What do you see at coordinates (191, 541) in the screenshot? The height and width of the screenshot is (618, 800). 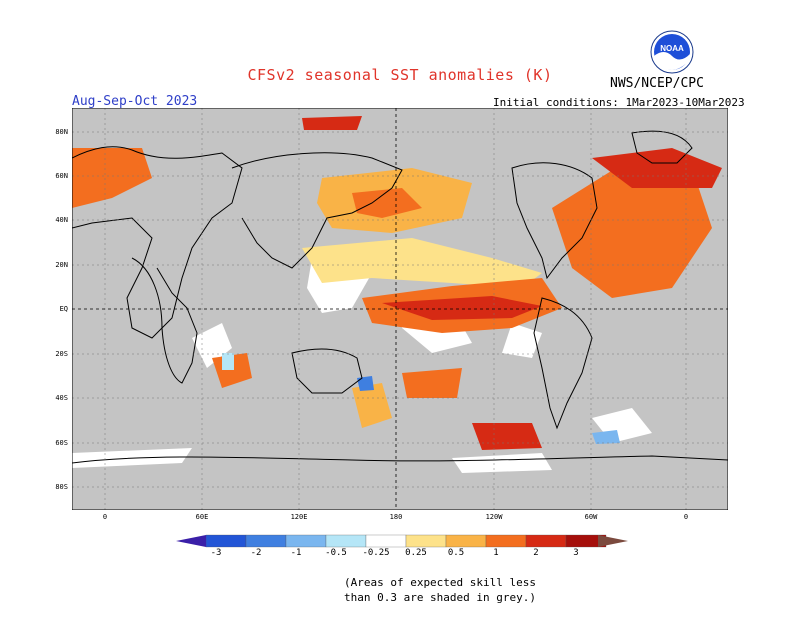 I see `colorbar-left-arrow` at bounding box center [191, 541].